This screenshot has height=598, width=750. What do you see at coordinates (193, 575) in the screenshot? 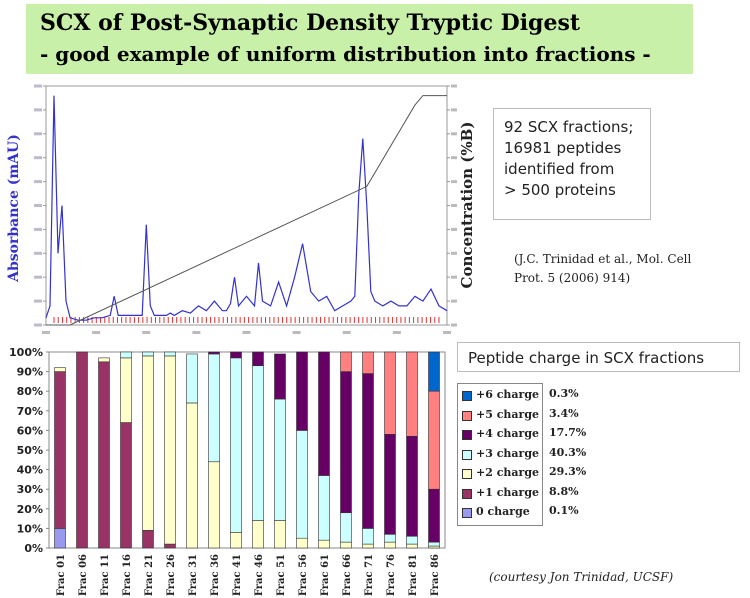
I see `x-tick-label: Frac 31` at bounding box center [193, 575].